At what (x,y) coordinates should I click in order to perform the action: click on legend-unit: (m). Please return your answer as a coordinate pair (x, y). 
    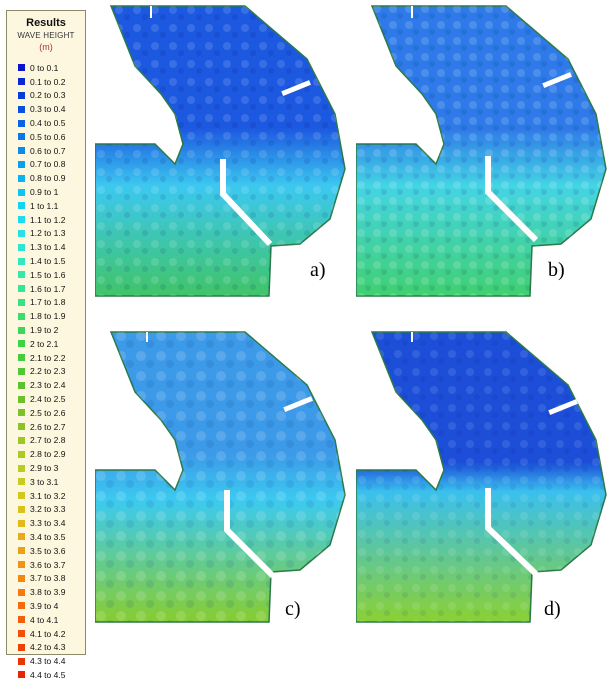
    Looking at the image, I should click on (46, 47).